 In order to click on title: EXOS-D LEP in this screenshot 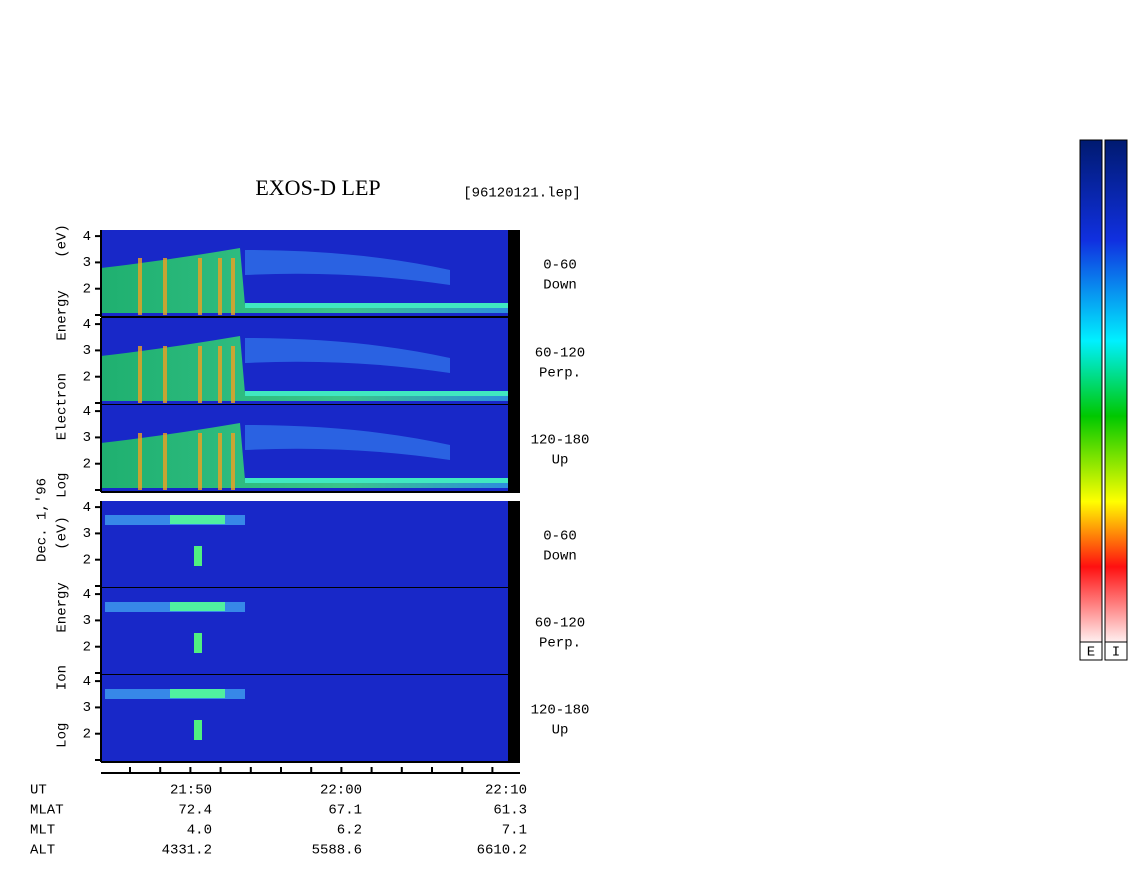, I will do `click(317, 187)`.